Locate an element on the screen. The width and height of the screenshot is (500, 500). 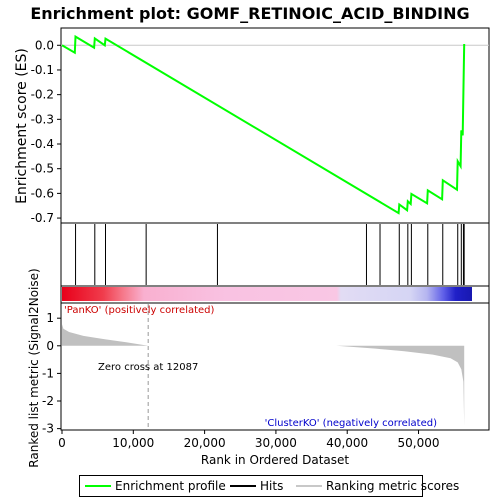
es-y-tick-label: -0.5 is located at coordinates (42, 169).